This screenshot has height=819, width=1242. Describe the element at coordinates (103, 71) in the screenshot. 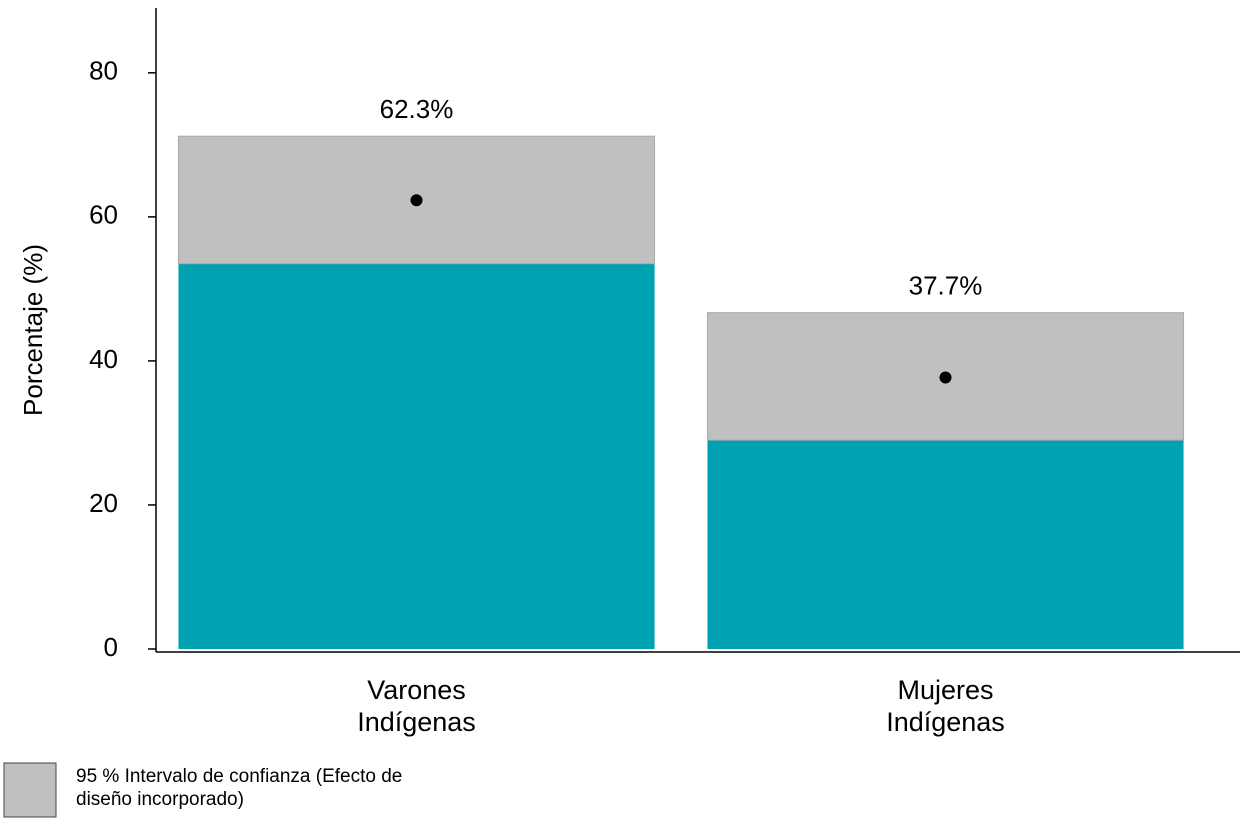

I see `y-tick-label: 80` at that location.